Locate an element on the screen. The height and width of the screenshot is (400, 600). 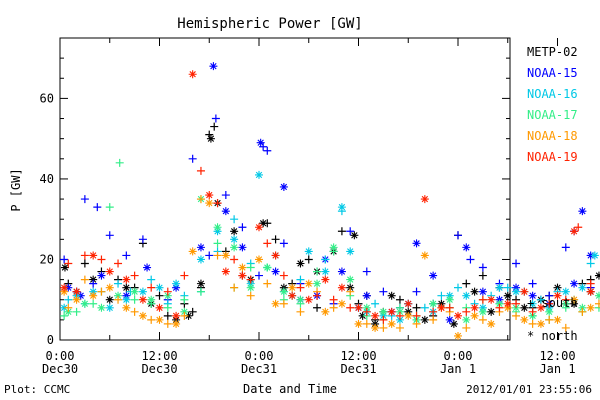
legend-entry: NOAA-18 is located at coordinates (552, 136).